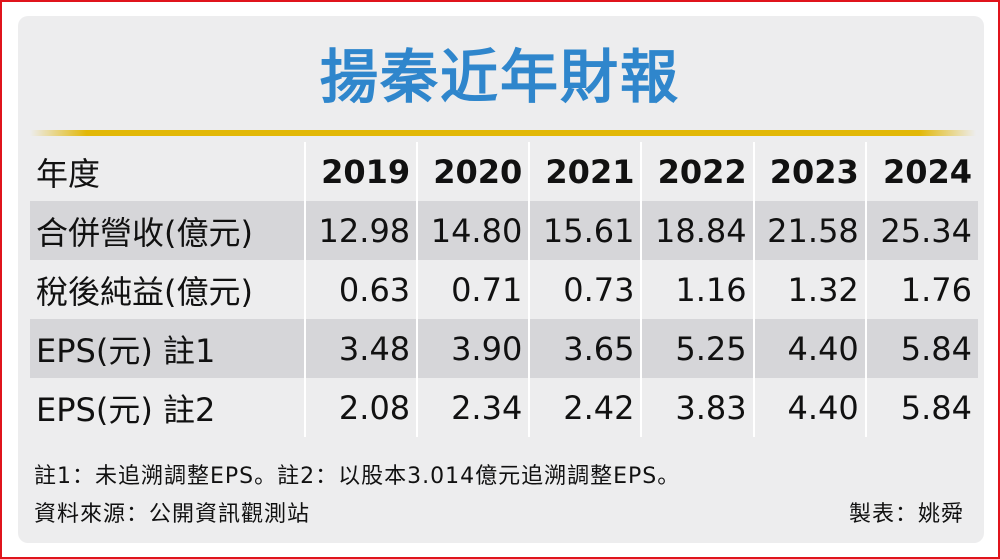 This screenshot has width=1000, height=559. I want to click on table-cell: 3.65, so click(586, 348).